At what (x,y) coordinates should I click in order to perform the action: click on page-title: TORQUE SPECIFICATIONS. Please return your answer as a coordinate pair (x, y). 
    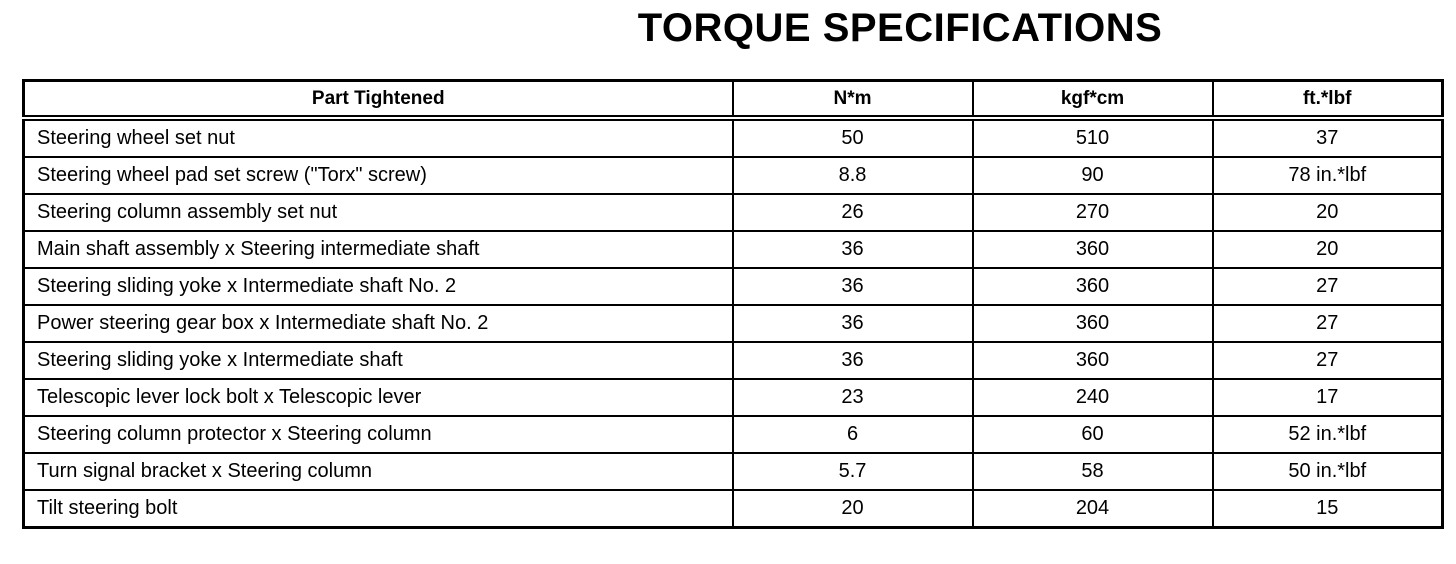
    Looking at the image, I should click on (900, 28).